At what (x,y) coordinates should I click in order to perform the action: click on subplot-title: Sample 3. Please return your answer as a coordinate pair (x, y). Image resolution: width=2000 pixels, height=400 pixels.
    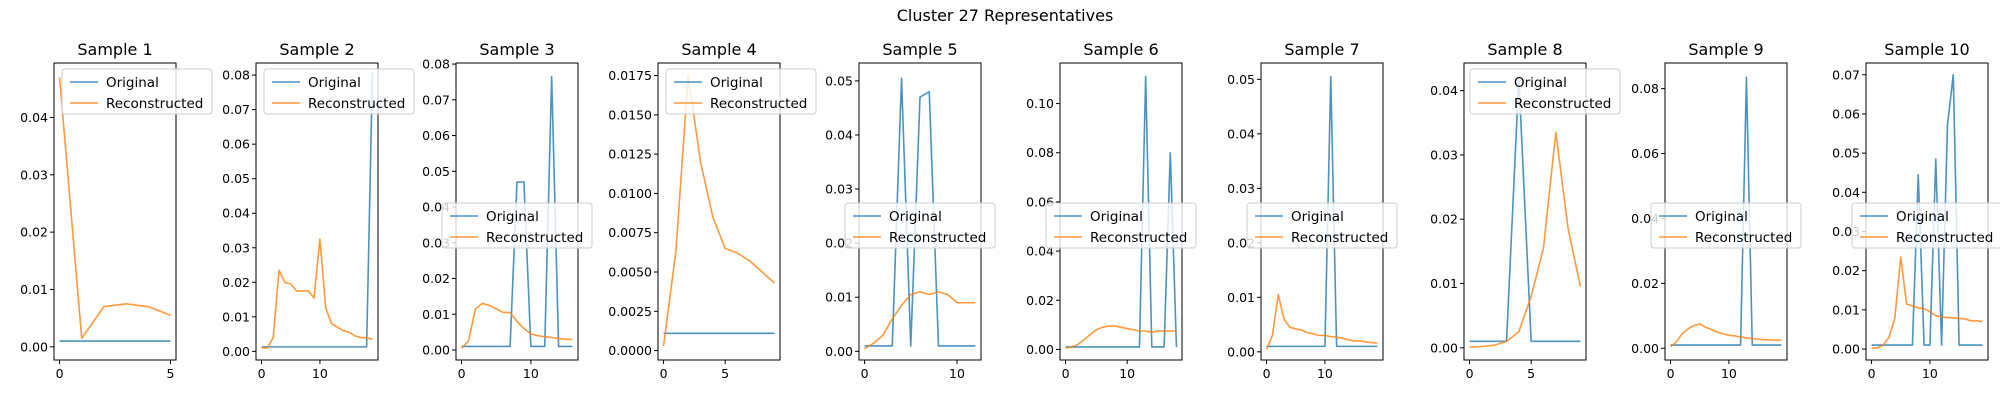
    Looking at the image, I should click on (516, 49).